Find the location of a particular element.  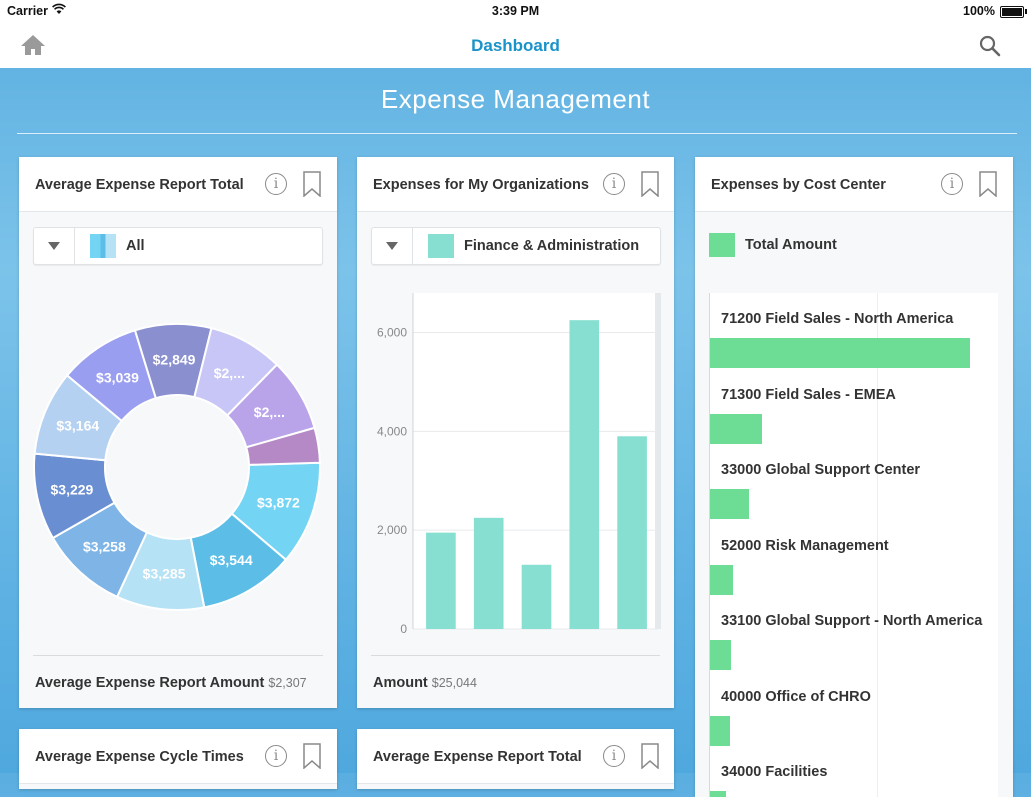

card-title: Average Expense Cycle Times is located at coordinates (139, 757).